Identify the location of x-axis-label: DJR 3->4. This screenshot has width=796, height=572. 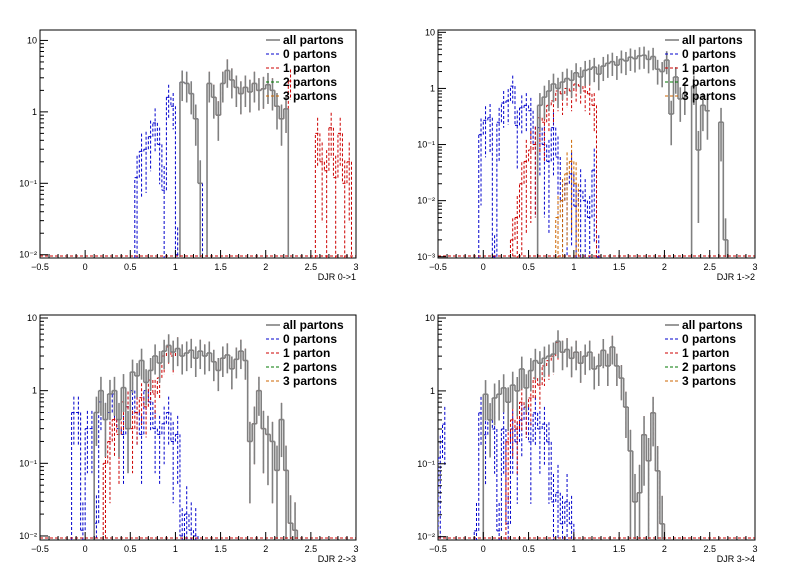
(736, 559).